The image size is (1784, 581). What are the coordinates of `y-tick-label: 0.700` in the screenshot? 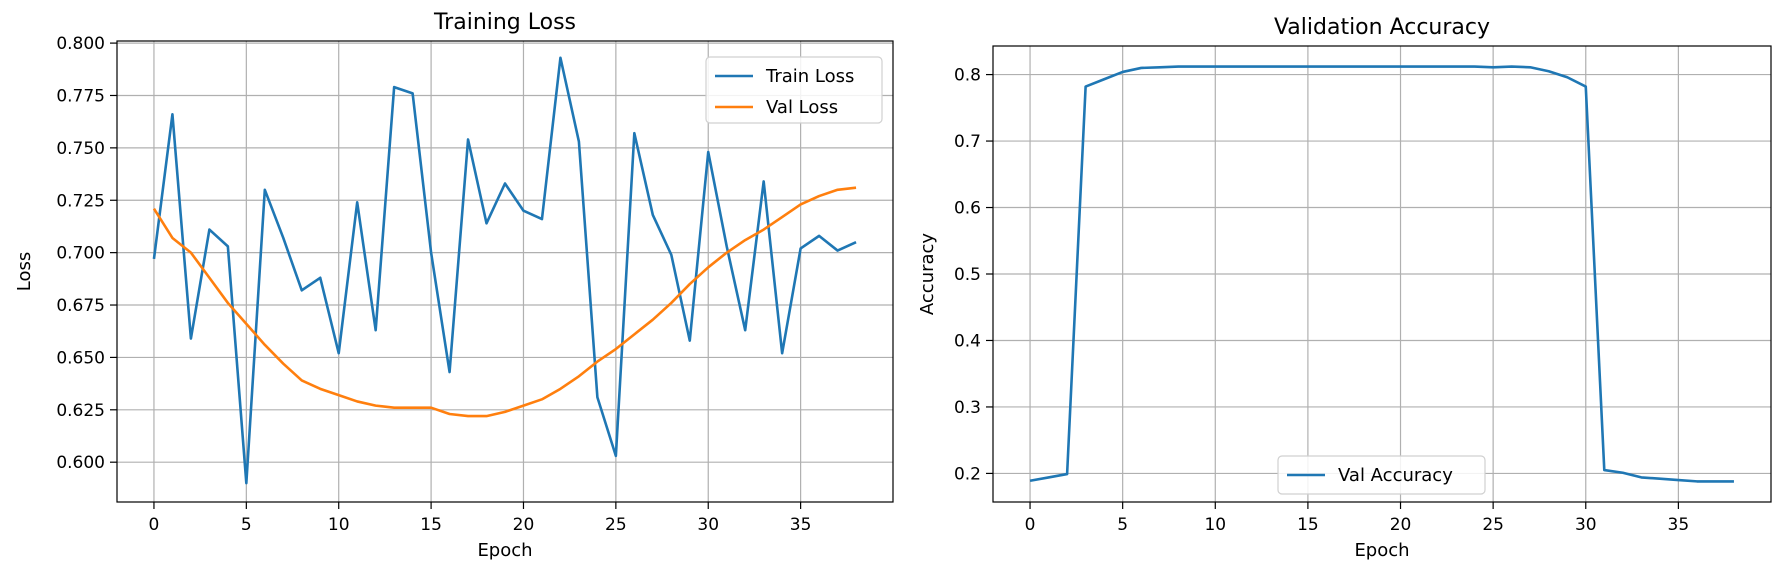 It's located at (80, 254).